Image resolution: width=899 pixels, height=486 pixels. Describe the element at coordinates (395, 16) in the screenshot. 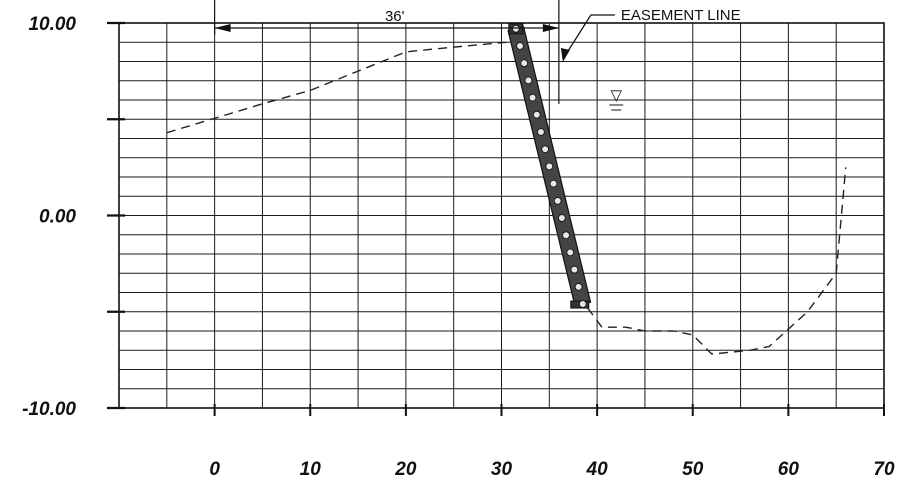

I see `dimension-label: 36'` at that location.